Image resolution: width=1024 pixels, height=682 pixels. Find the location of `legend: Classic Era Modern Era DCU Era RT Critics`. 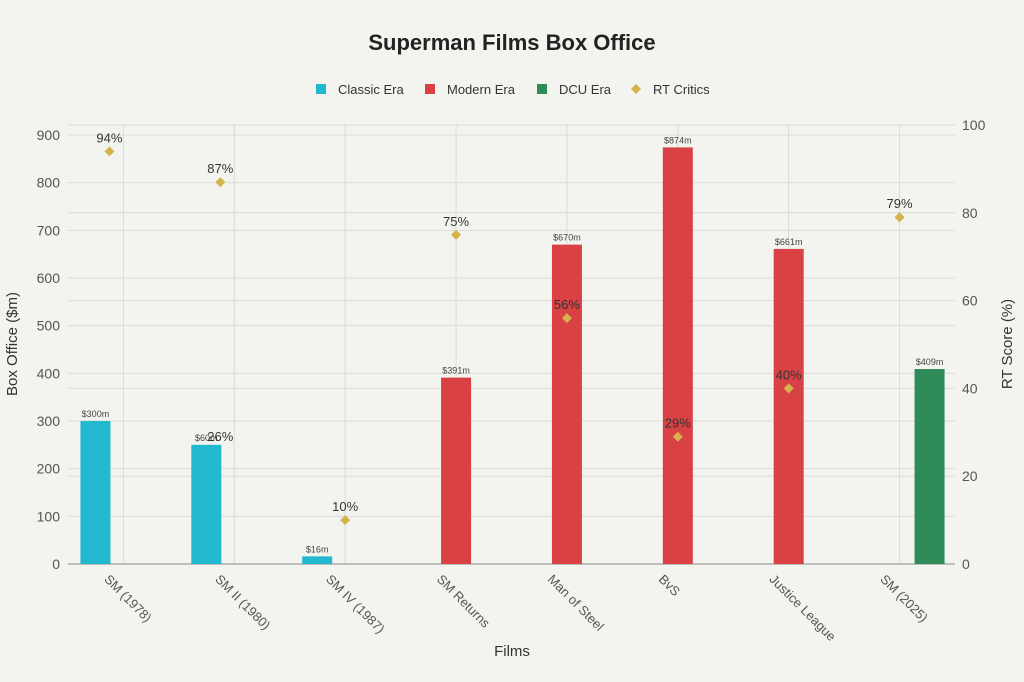

legend: Classic Era Modern Era DCU Era RT Critics is located at coordinates (513, 89).